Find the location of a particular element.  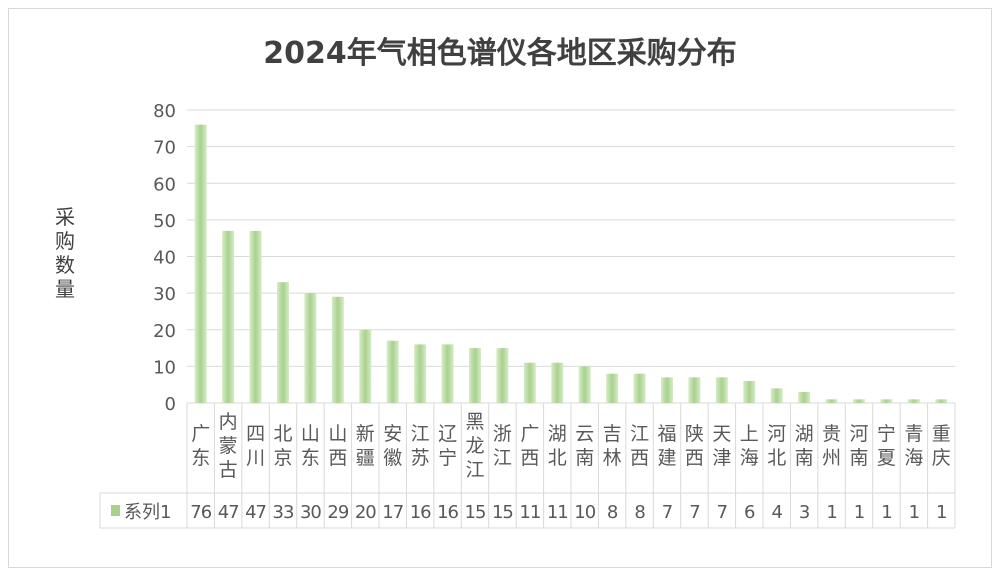

x-tick-label-河北: 北 is located at coordinates (776, 458).